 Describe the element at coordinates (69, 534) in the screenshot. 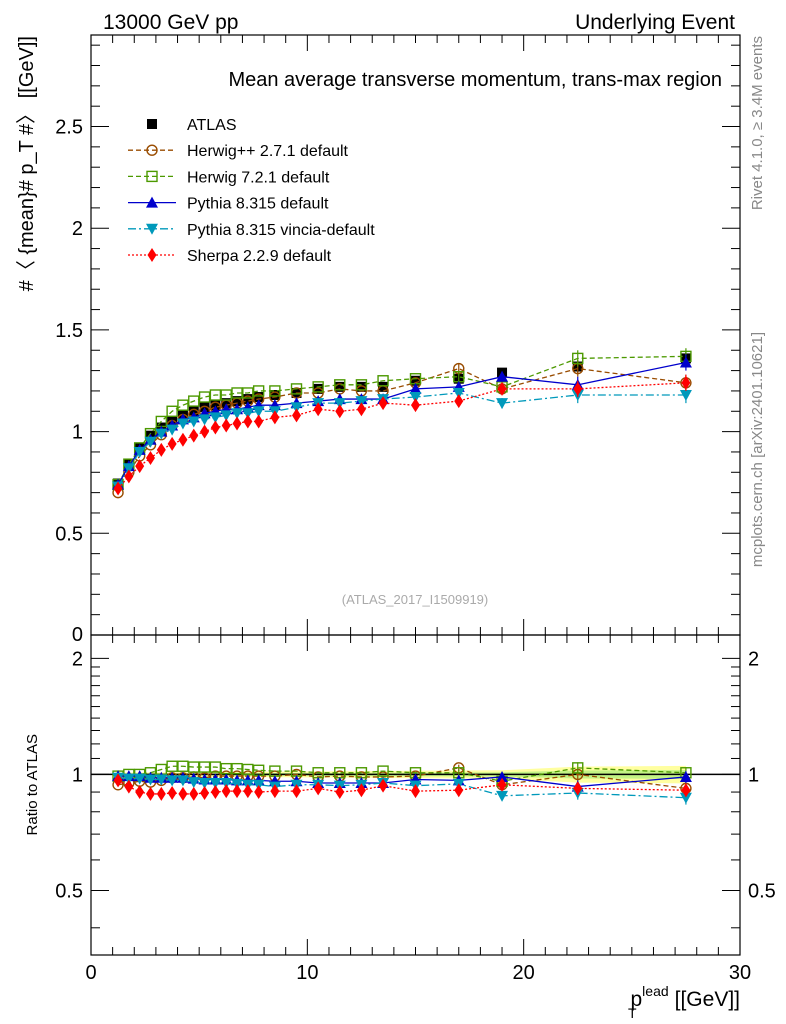

I see `y-tick-label: 0.5` at that location.